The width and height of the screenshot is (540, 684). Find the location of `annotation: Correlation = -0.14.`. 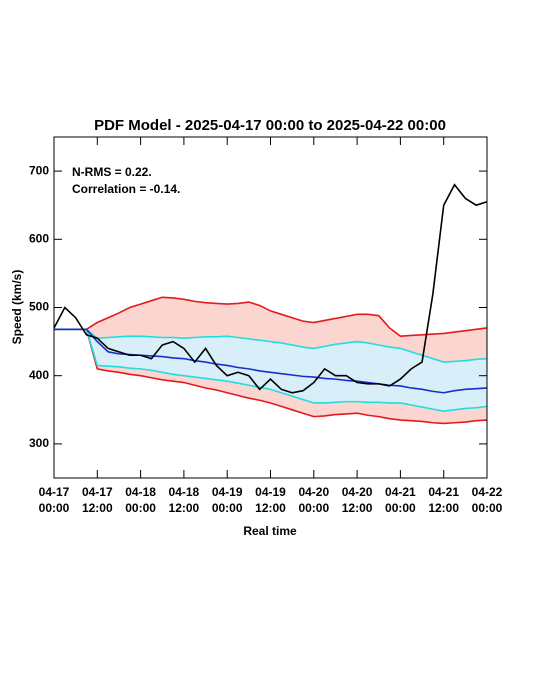

annotation: Correlation = -0.14. is located at coordinates (126, 189).